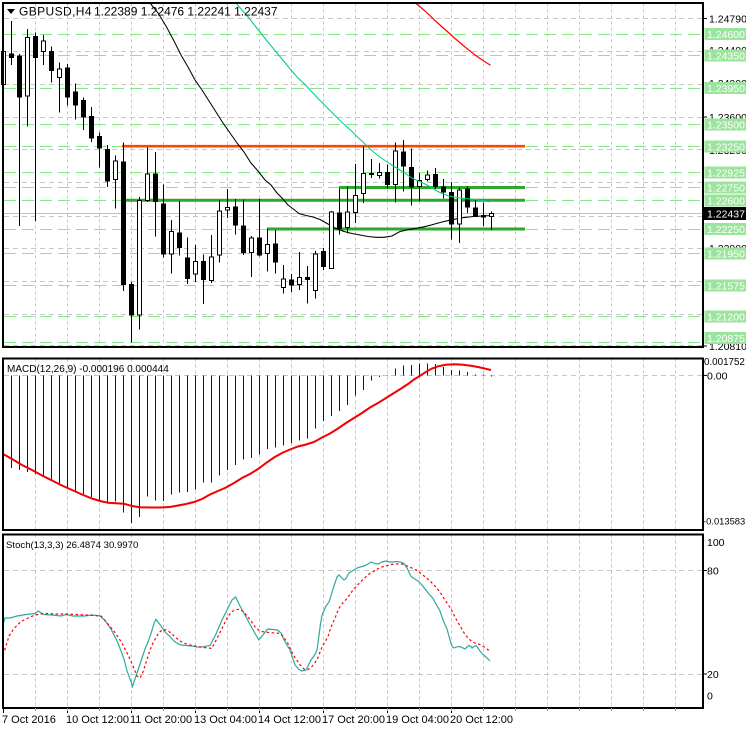 Image resolution: width=746 pixels, height=731 pixels. Describe the element at coordinates (726, 35) in the screenshot. I see `svg-text: 1.24600` at that location.